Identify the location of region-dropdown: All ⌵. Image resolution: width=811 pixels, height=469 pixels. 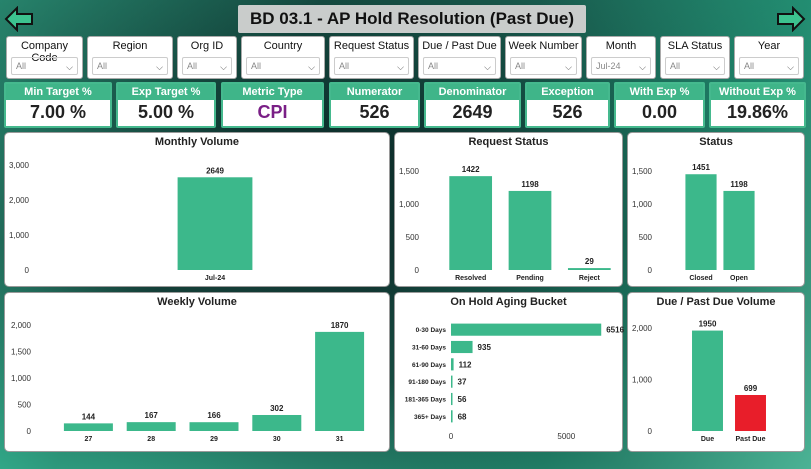
(130, 66).